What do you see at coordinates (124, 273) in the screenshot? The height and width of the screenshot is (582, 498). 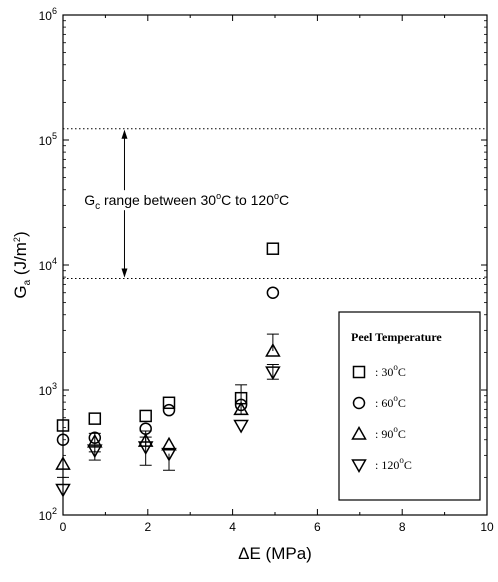 I see `range-arrowhead-down` at bounding box center [124, 273].